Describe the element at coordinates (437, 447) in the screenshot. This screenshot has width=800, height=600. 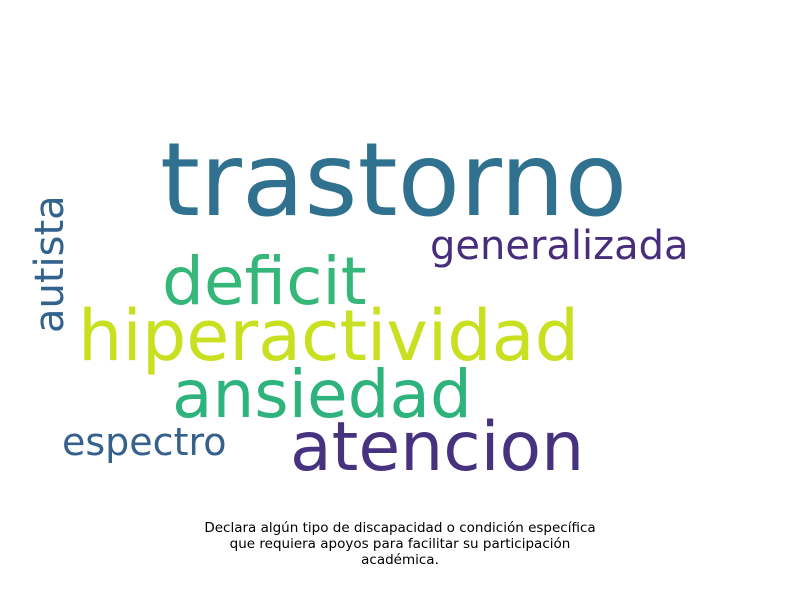
I see `word-atencion: atencion` at that location.